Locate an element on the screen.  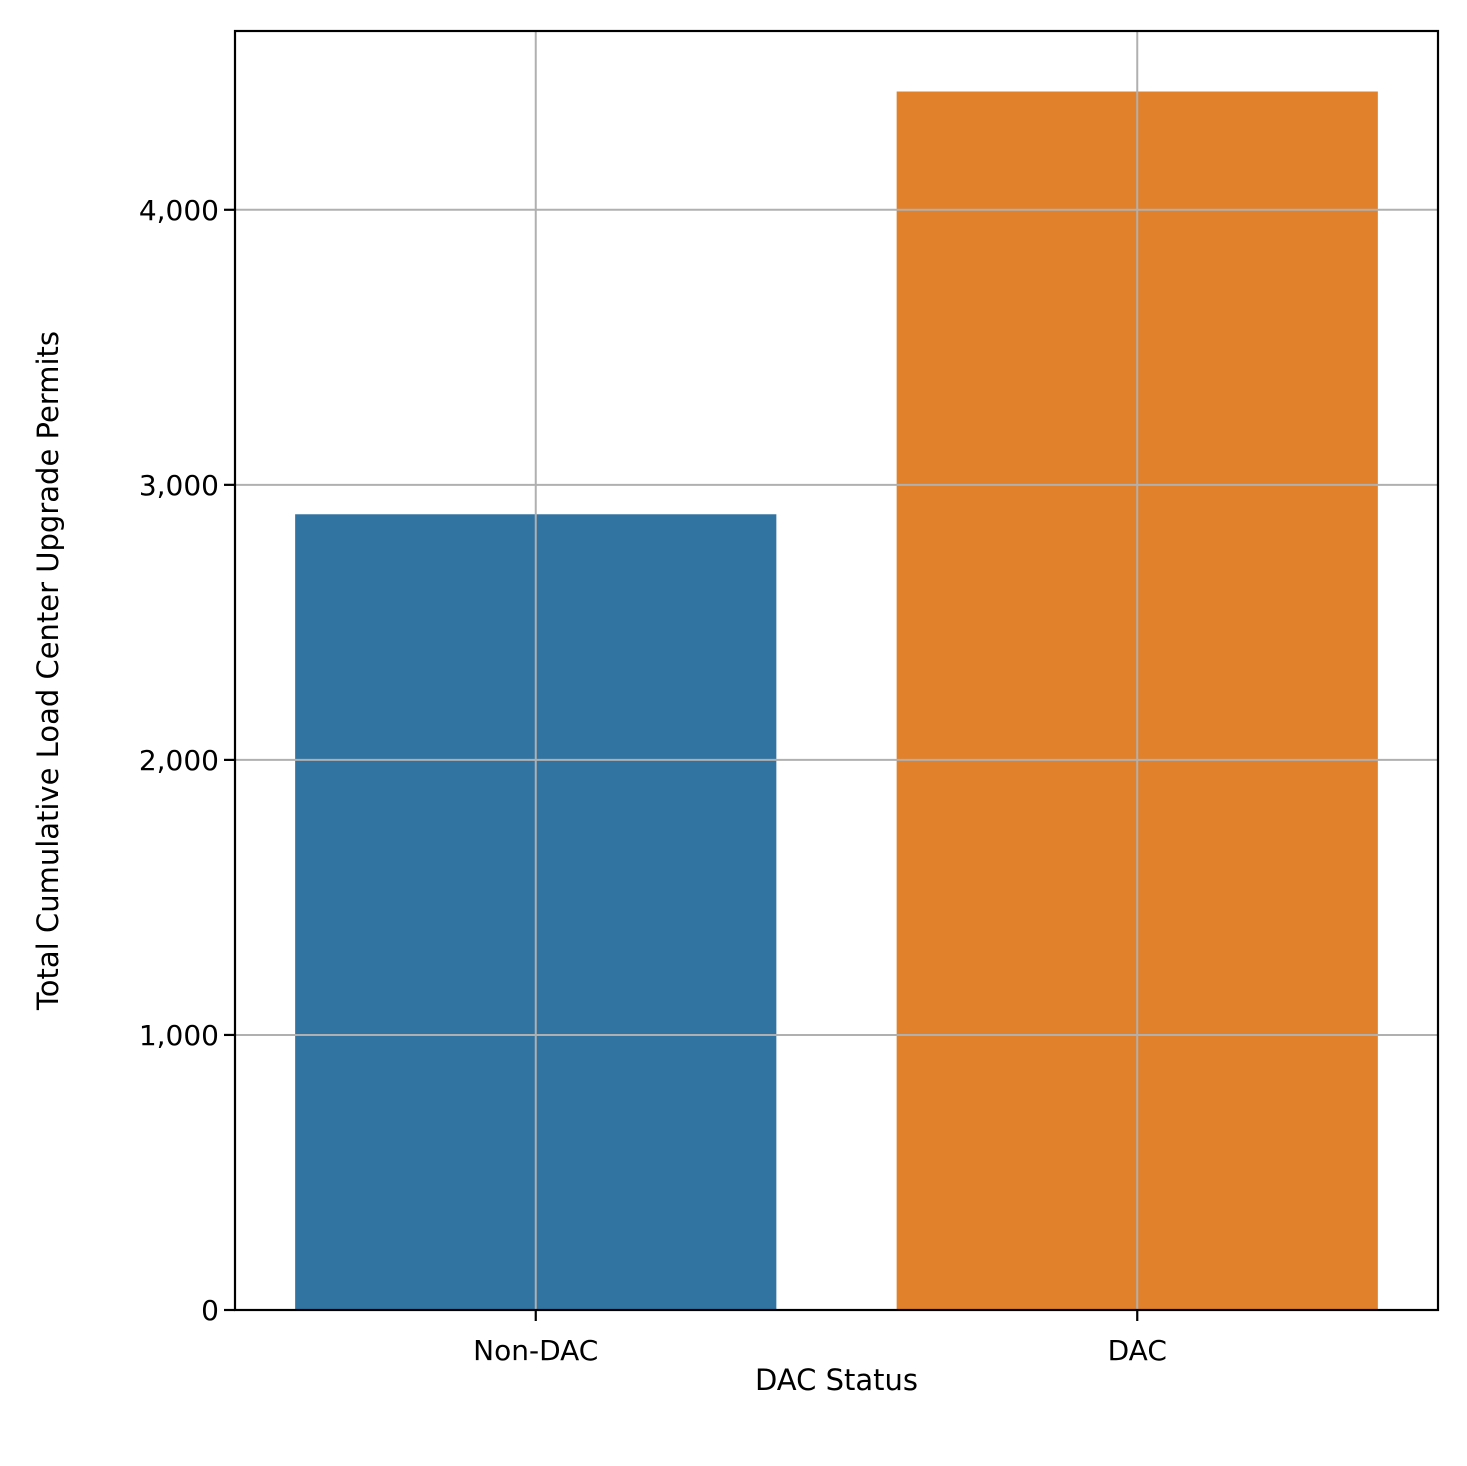
y-tick-label: 0 is located at coordinates (210, 1310).